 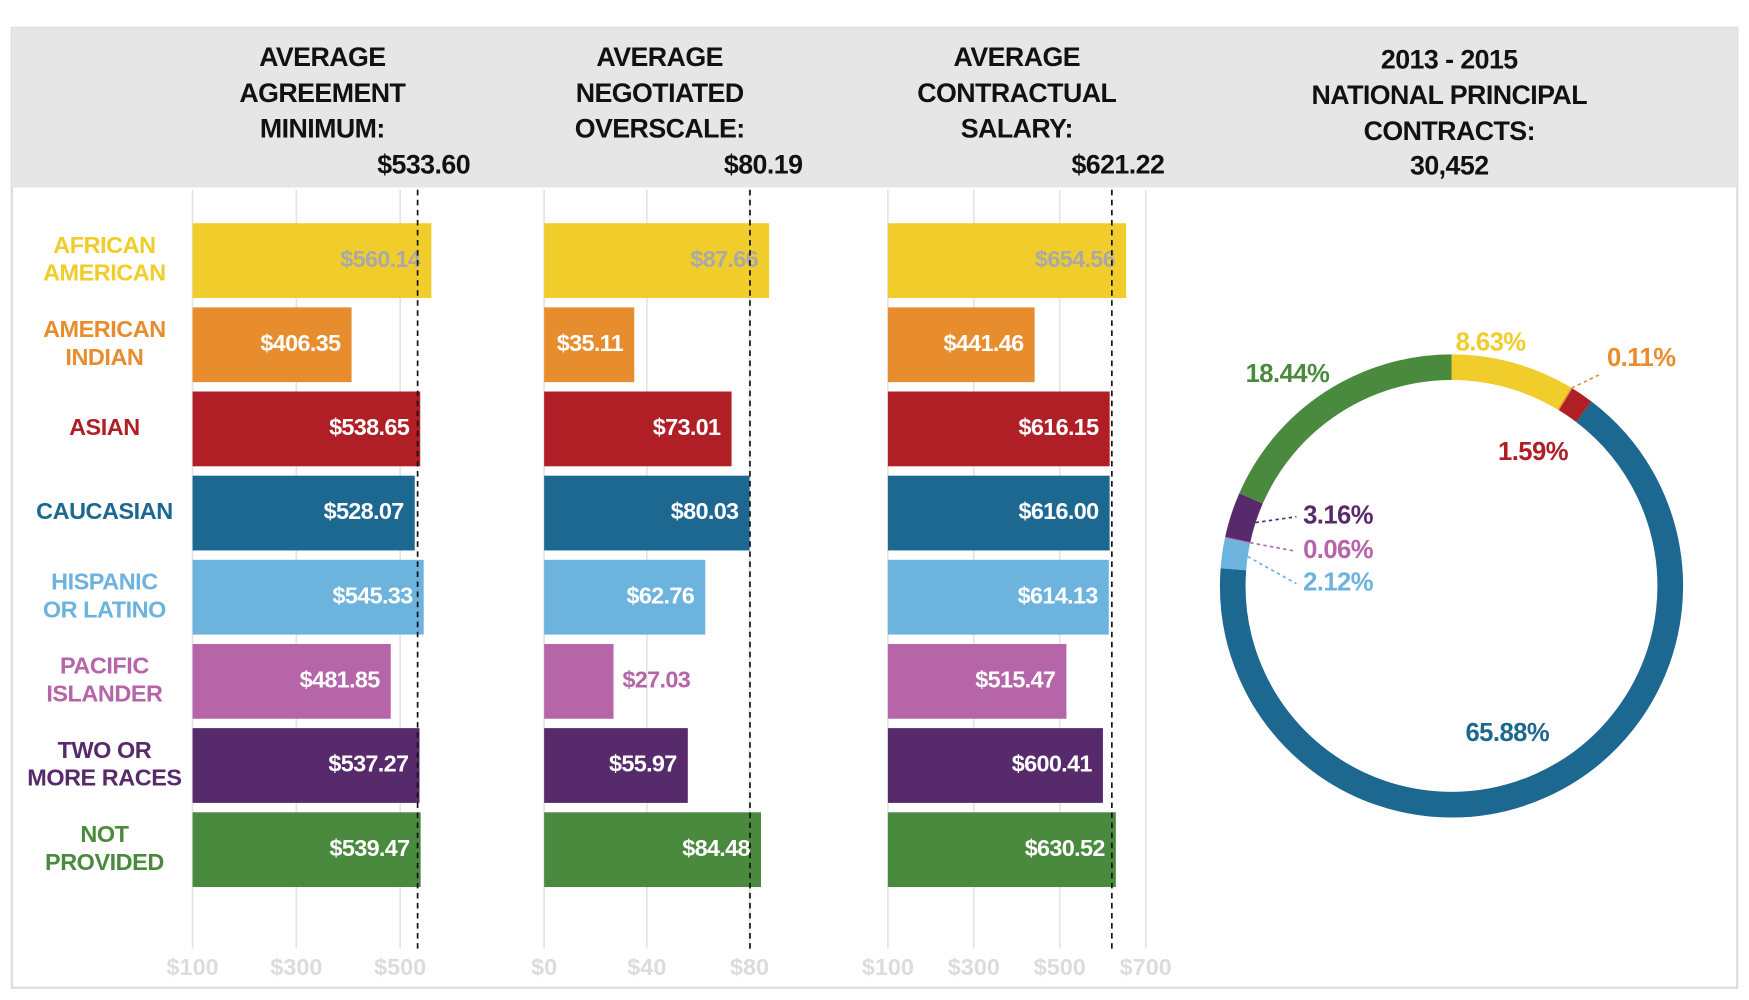 What do you see at coordinates (104, 693) in the screenshot?
I see `category-label: ISLANDER` at bounding box center [104, 693].